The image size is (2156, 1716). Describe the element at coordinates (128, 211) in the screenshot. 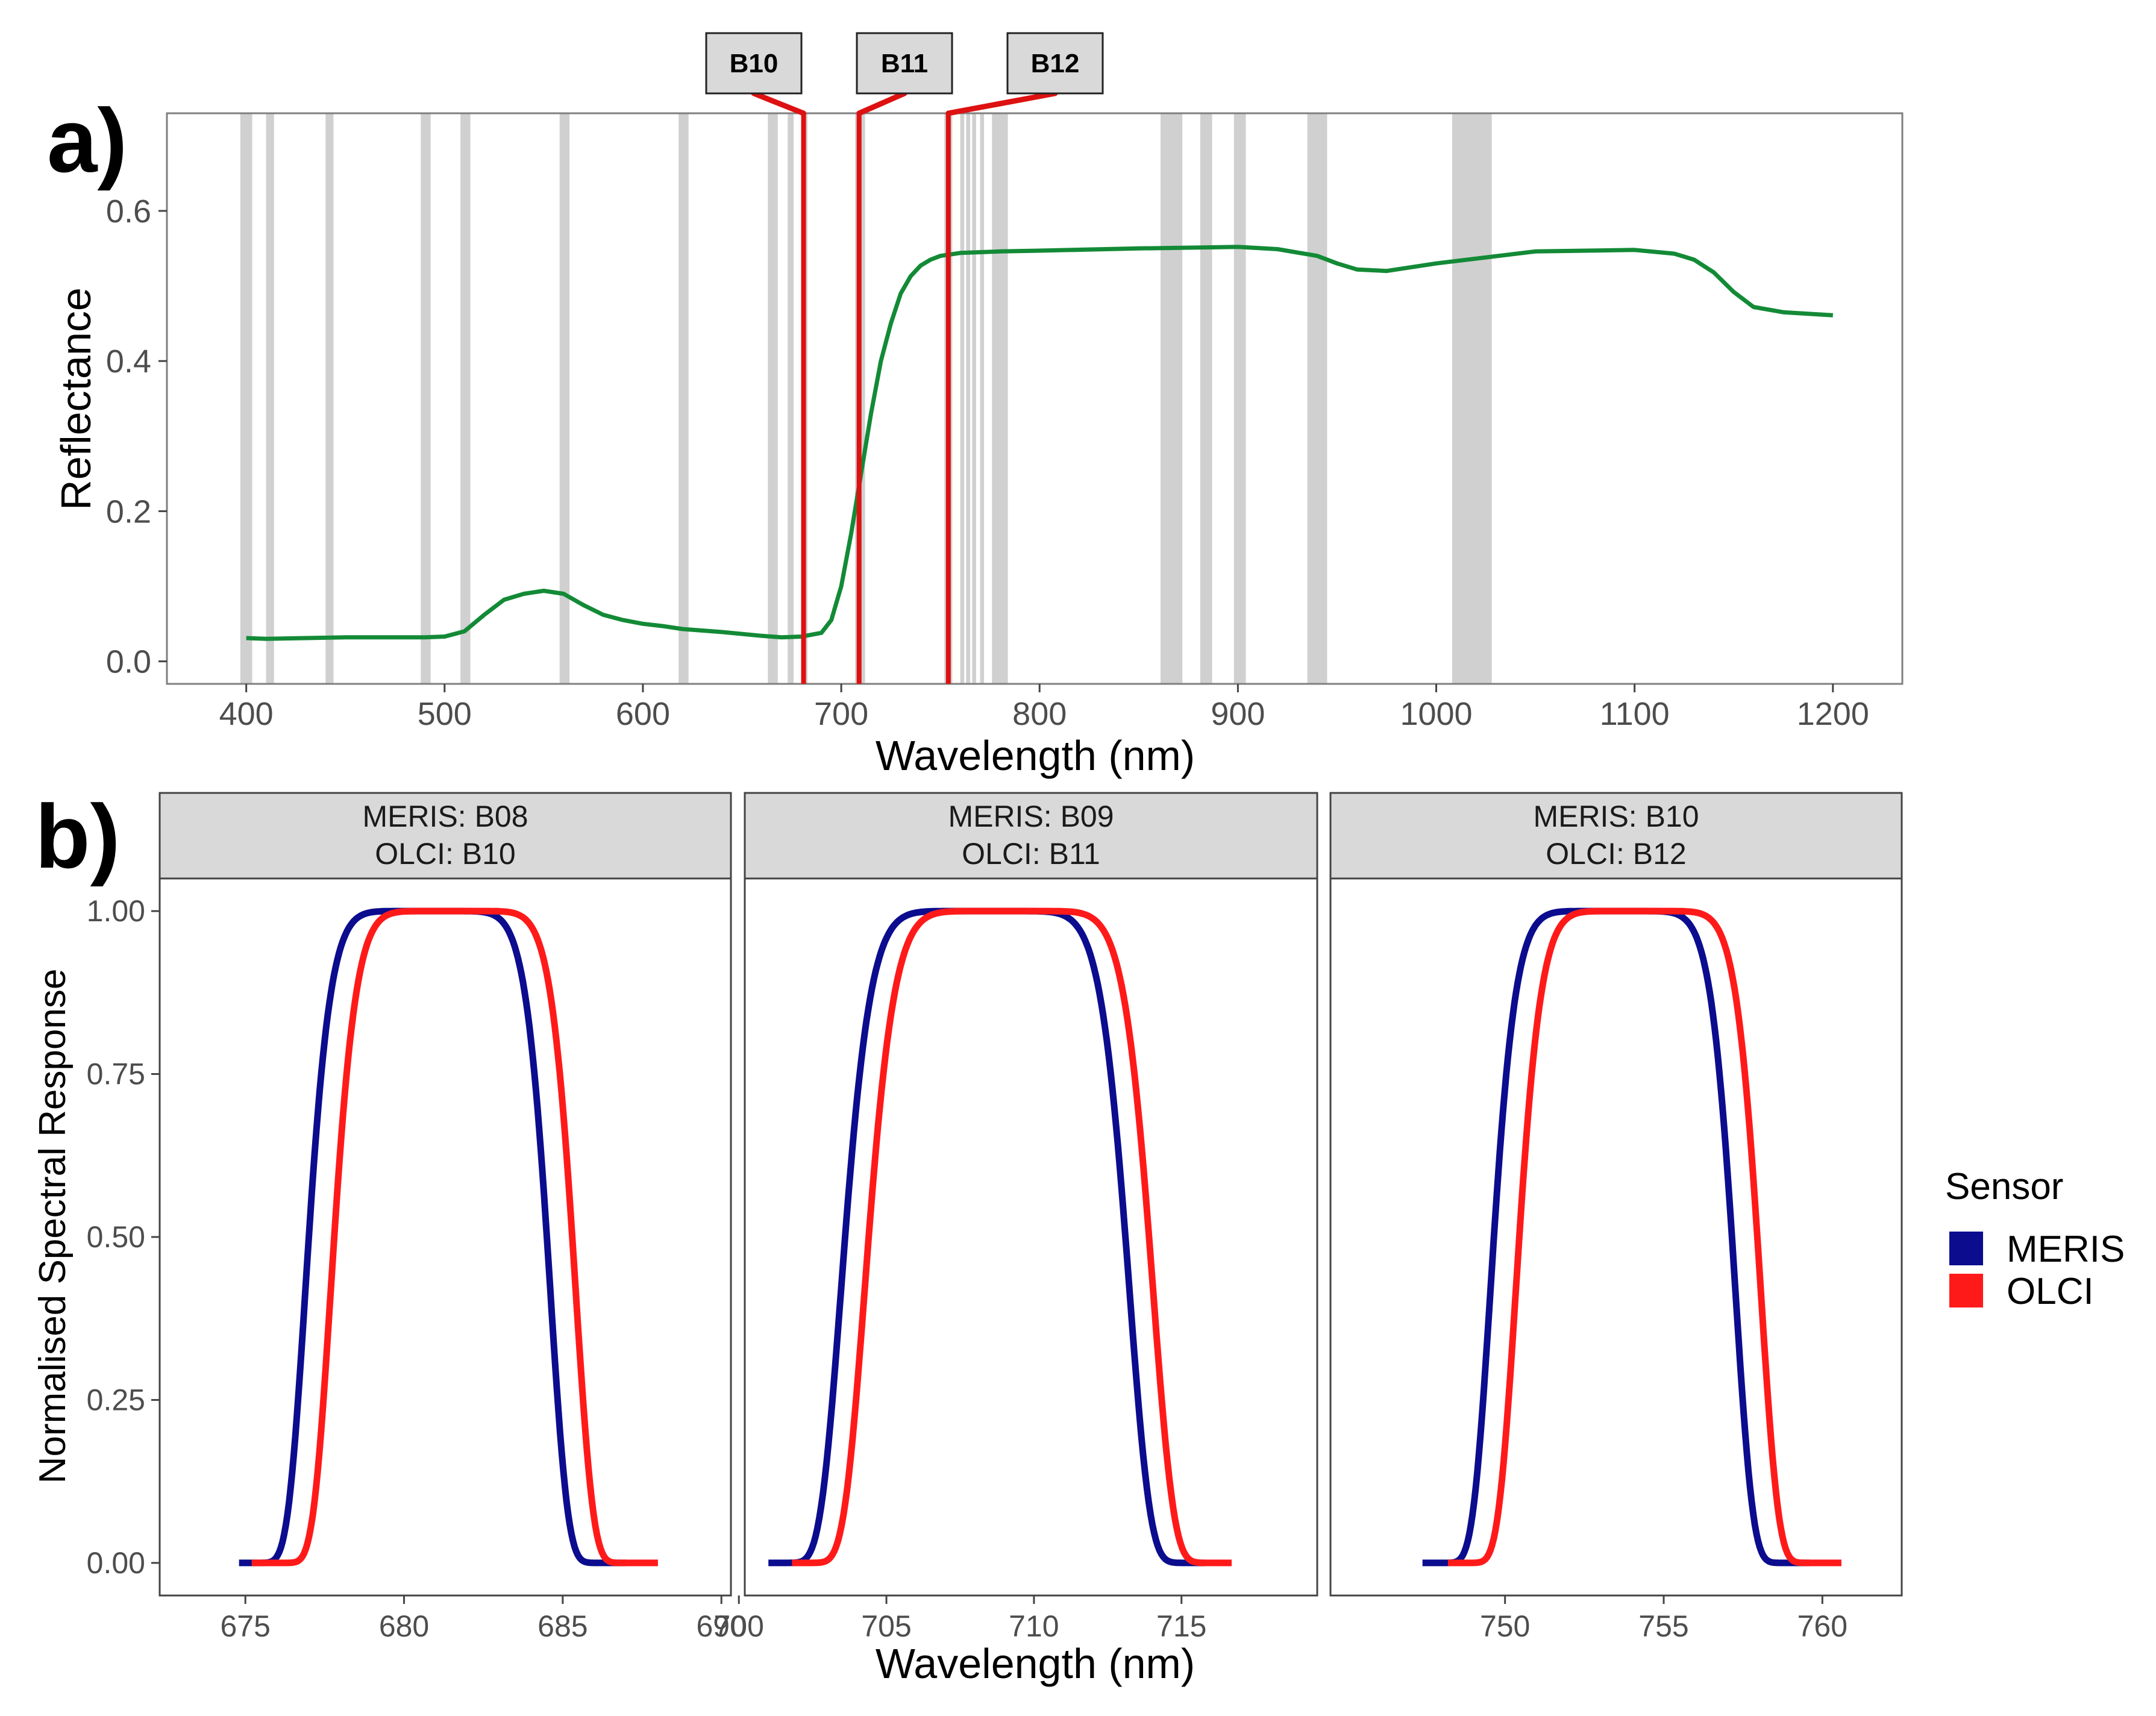

I see `y-tick-label: 0.6` at that location.